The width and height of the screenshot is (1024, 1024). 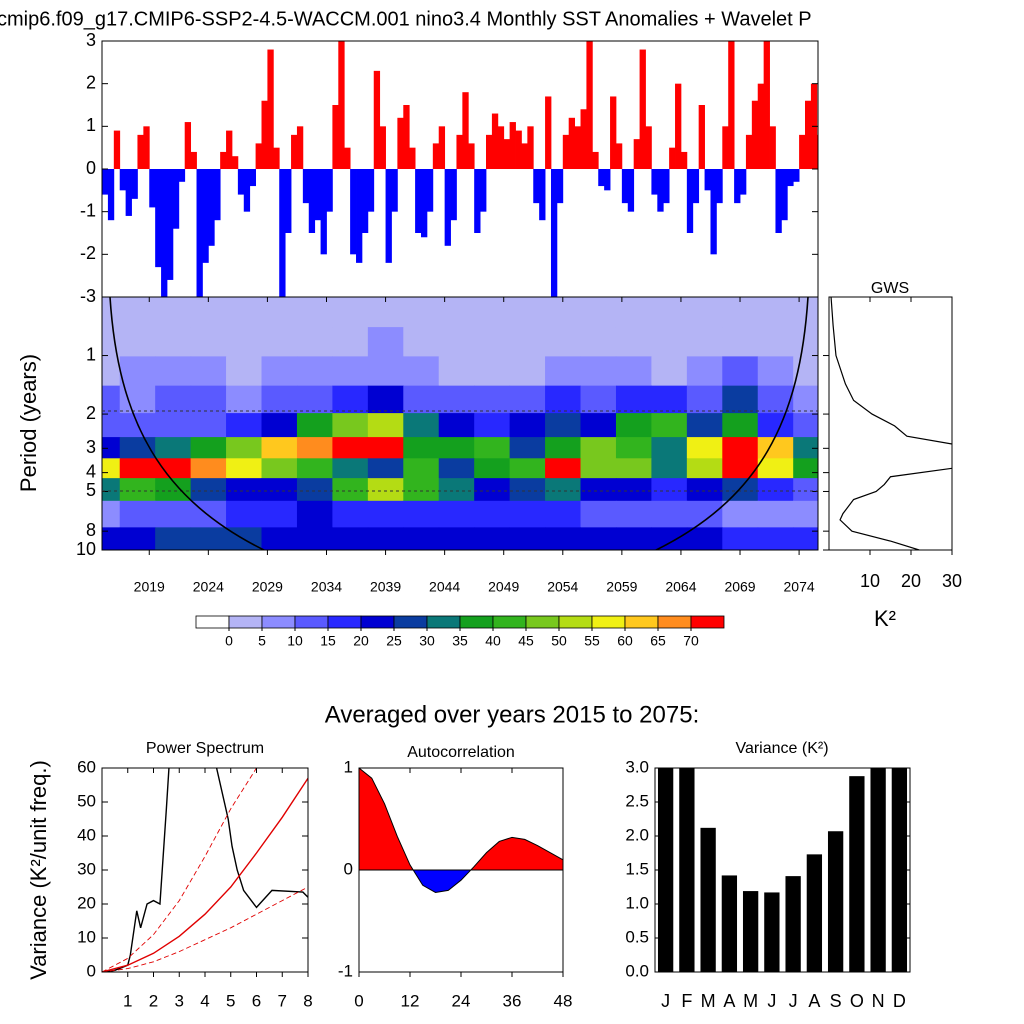 What do you see at coordinates (836, 1001) in the screenshot?
I see `x-tick-label: S` at bounding box center [836, 1001].